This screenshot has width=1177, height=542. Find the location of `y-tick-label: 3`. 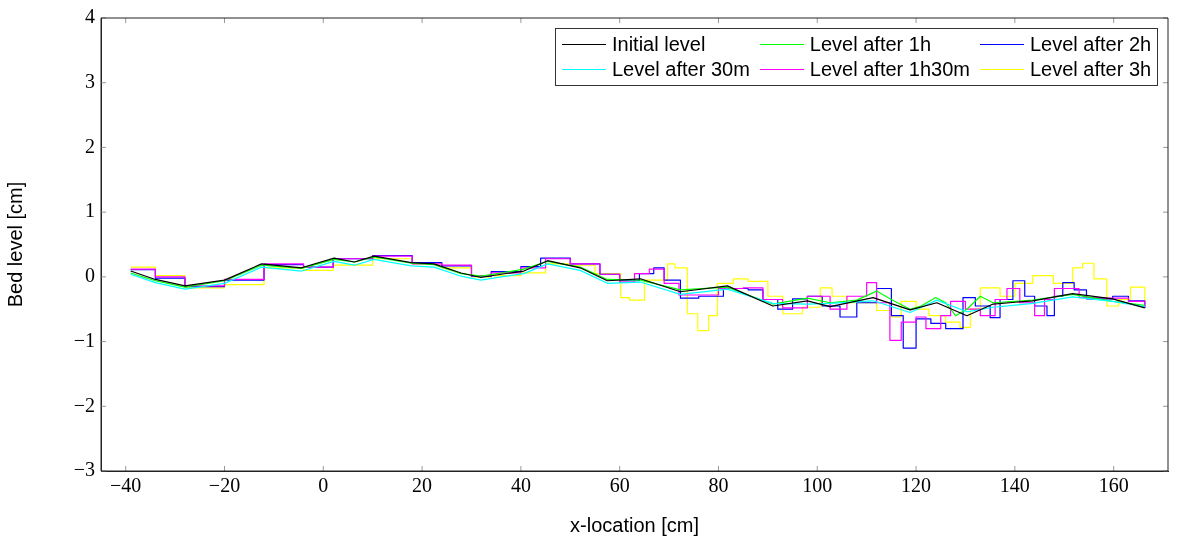

y-tick-label: 3 is located at coordinates (90, 80).